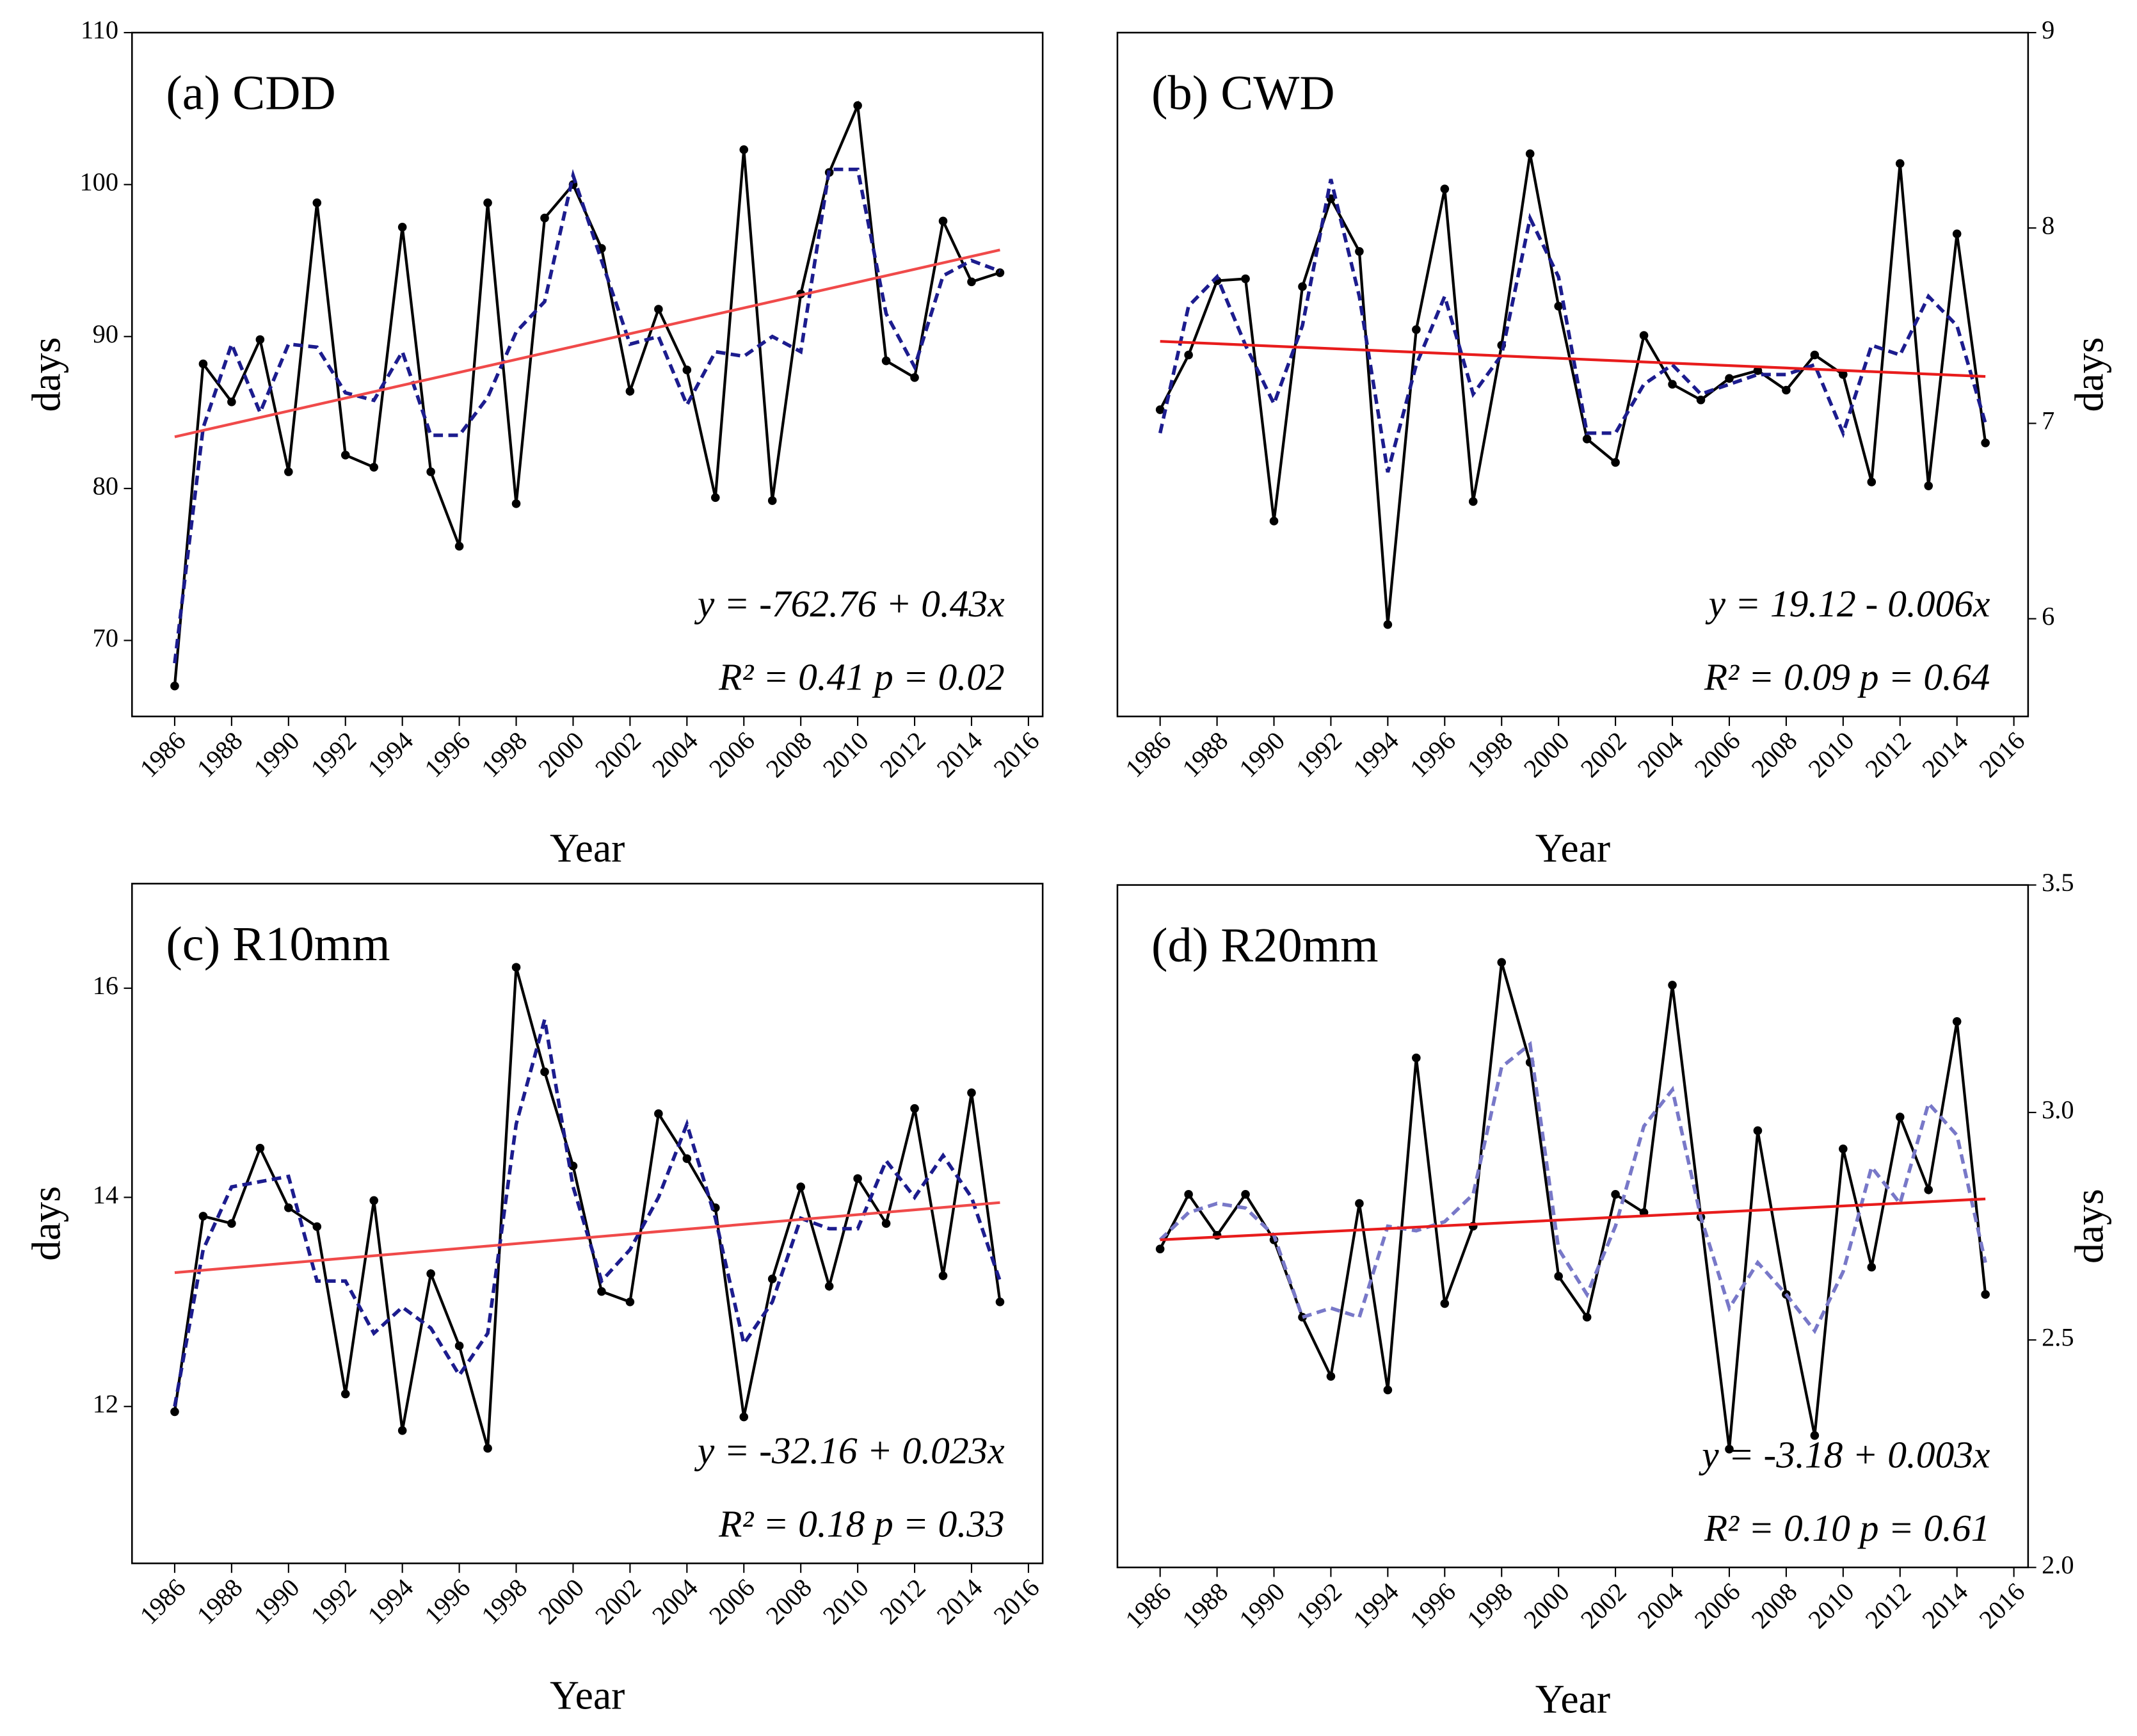 The height and width of the screenshot is (1736, 2137). I want to click on x-tick-label: 1992, so click(1319, 754).